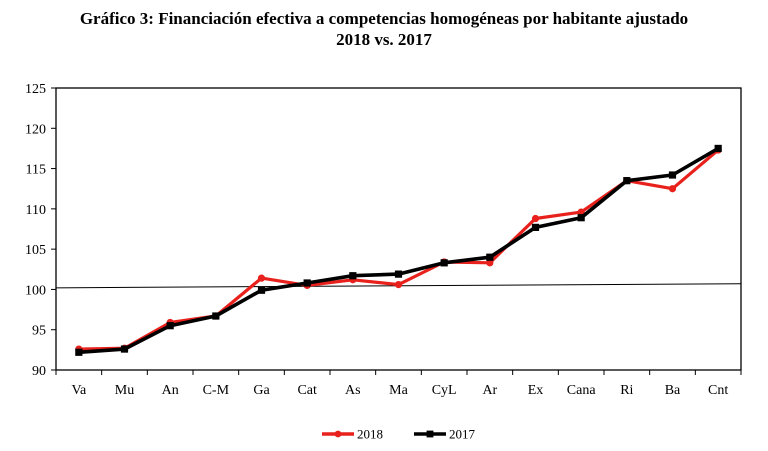  I want to click on x-tick-label: Mu, so click(124, 390).